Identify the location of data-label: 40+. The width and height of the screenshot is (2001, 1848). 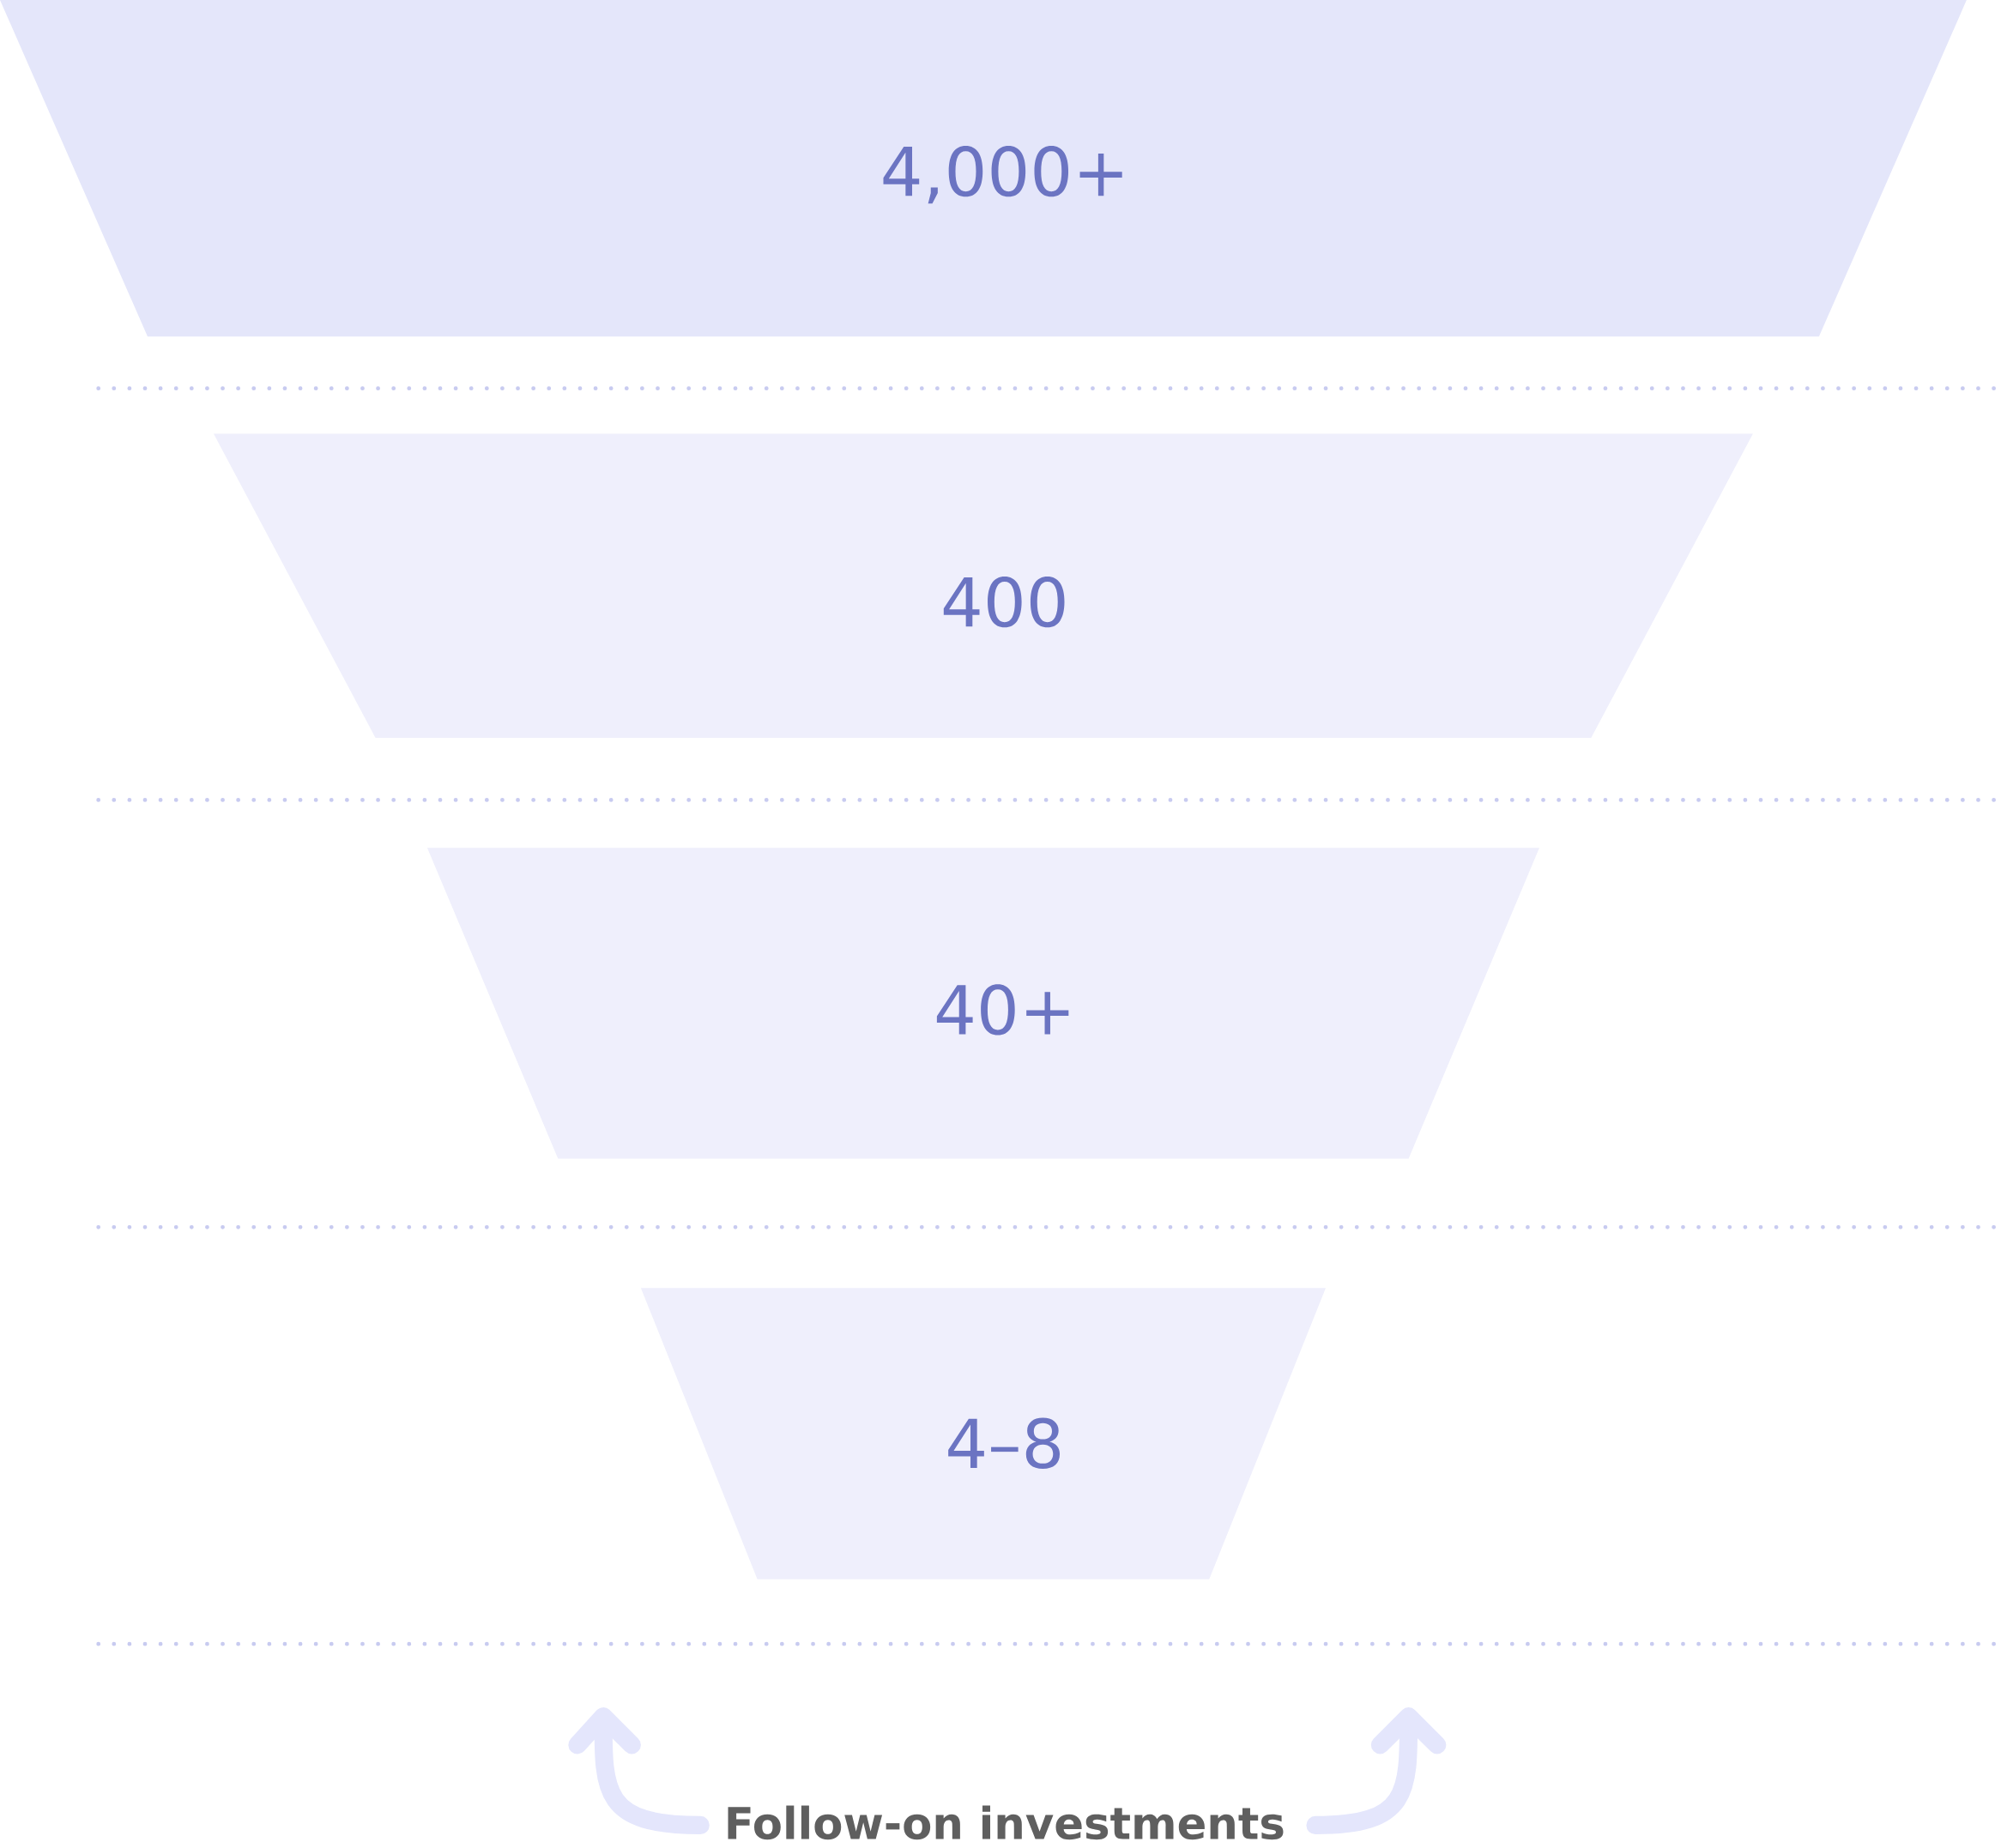
(1002, 1010).